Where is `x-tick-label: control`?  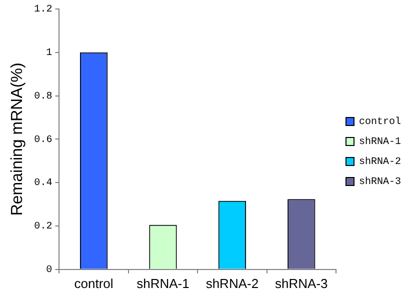
x-tick-label: control is located at coordinates (94, 283).